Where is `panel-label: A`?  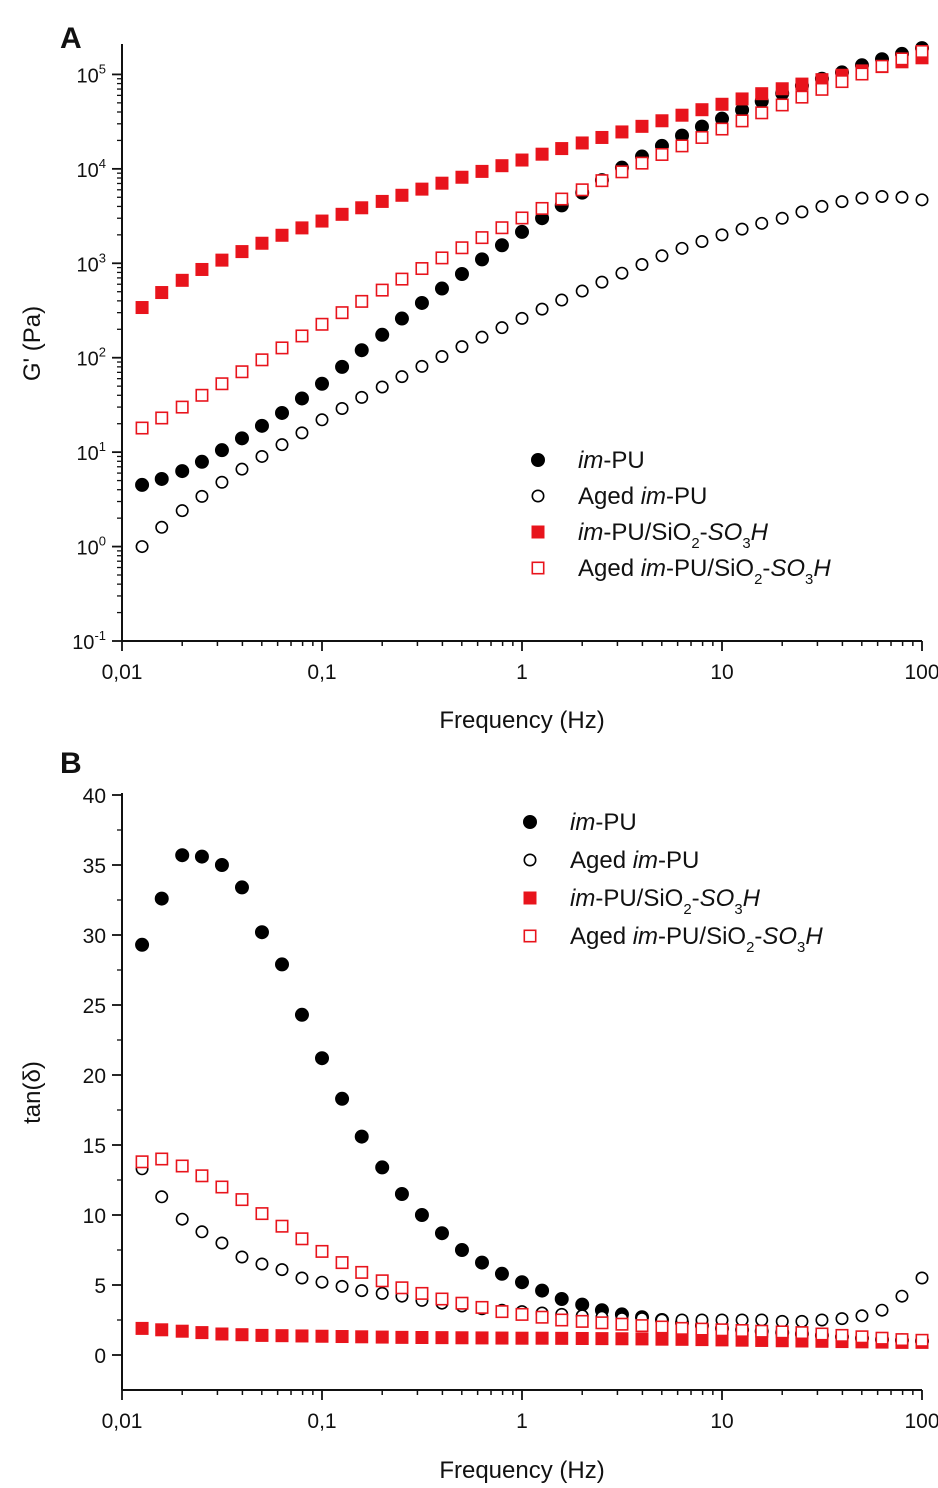 panel-label: A is located at coordinates (71, 38).